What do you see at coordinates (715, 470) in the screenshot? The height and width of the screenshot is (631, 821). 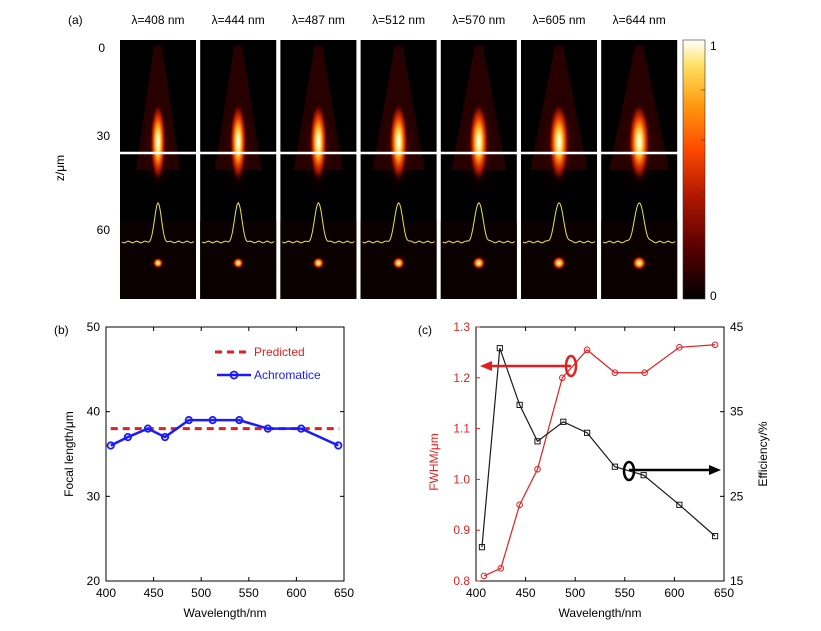 I see `right-arrow-head-icon` at bounding box center [715, 470].